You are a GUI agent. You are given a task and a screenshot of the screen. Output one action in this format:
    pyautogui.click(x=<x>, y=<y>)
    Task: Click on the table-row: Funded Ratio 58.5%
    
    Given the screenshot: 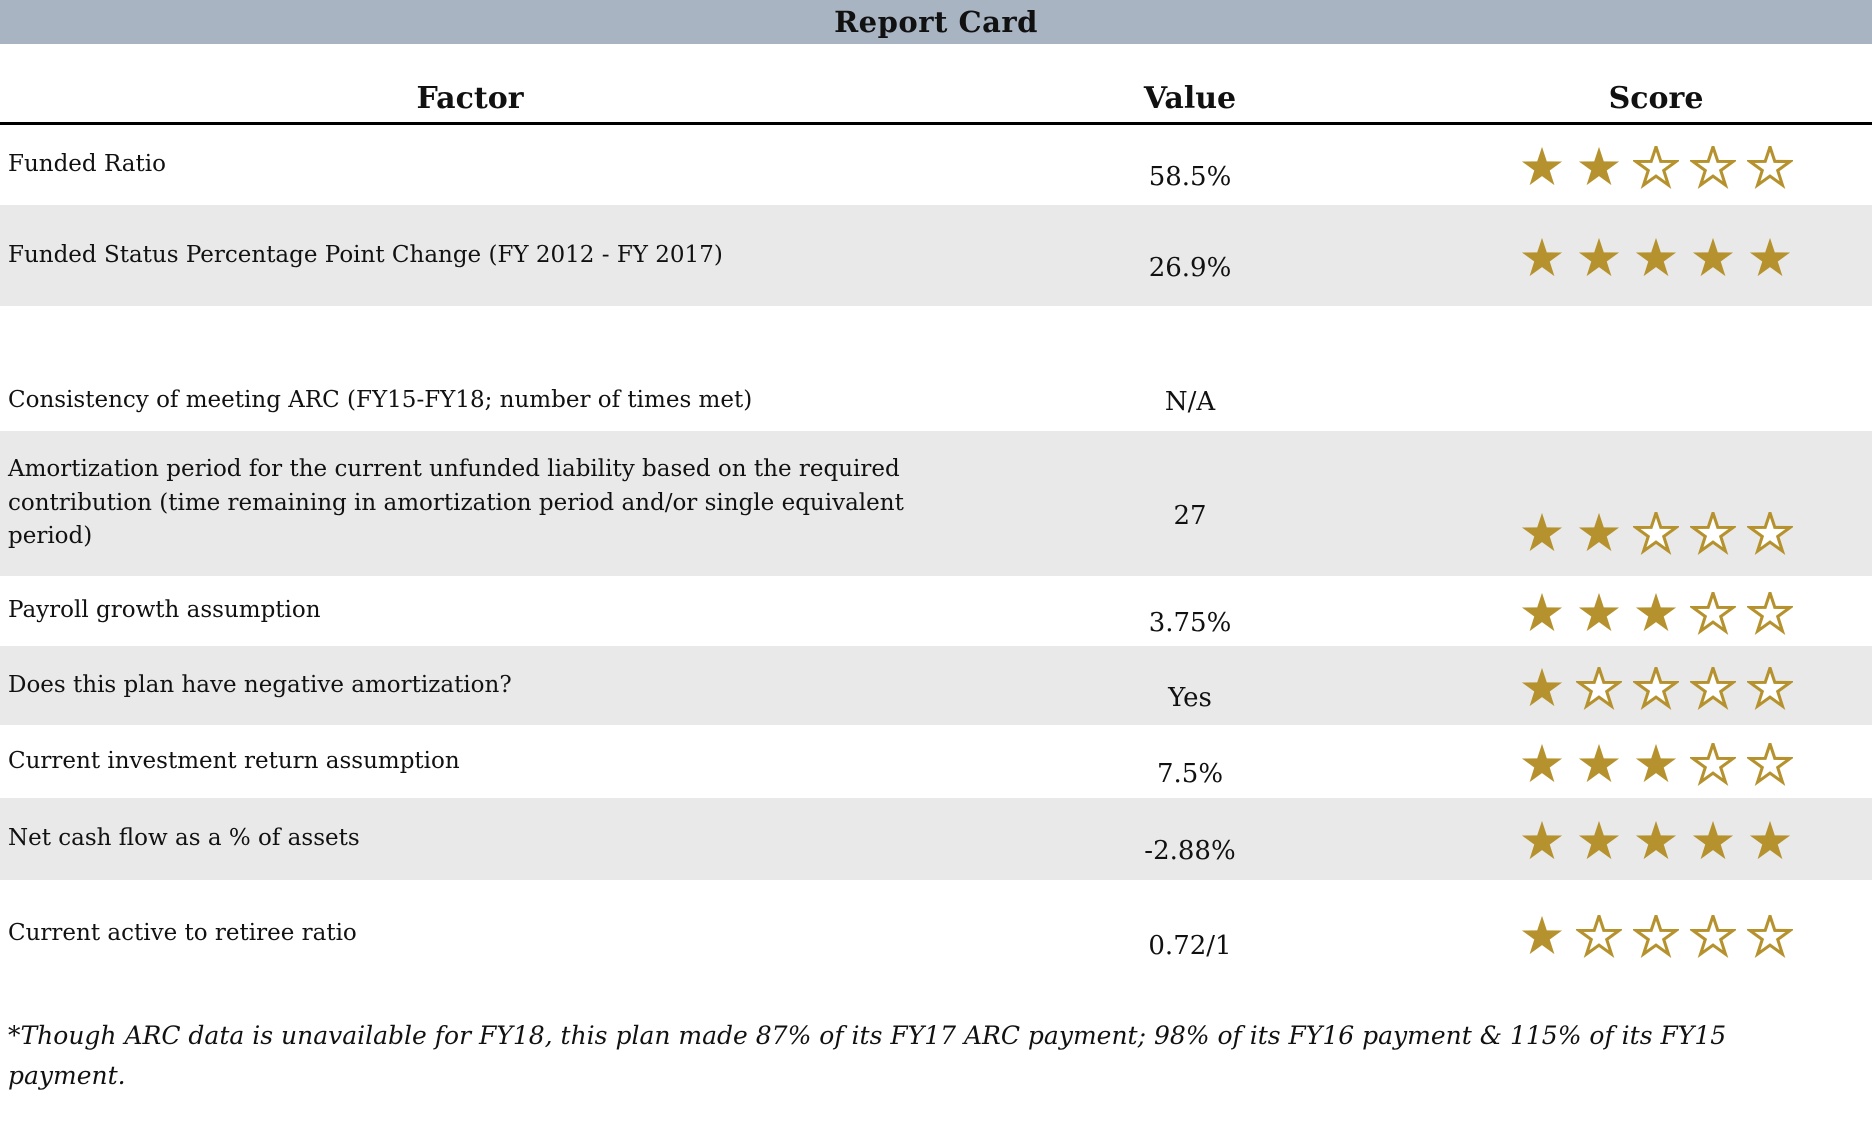 What is the action you would take?
    pyautogui.click(x=936, y=165)
    